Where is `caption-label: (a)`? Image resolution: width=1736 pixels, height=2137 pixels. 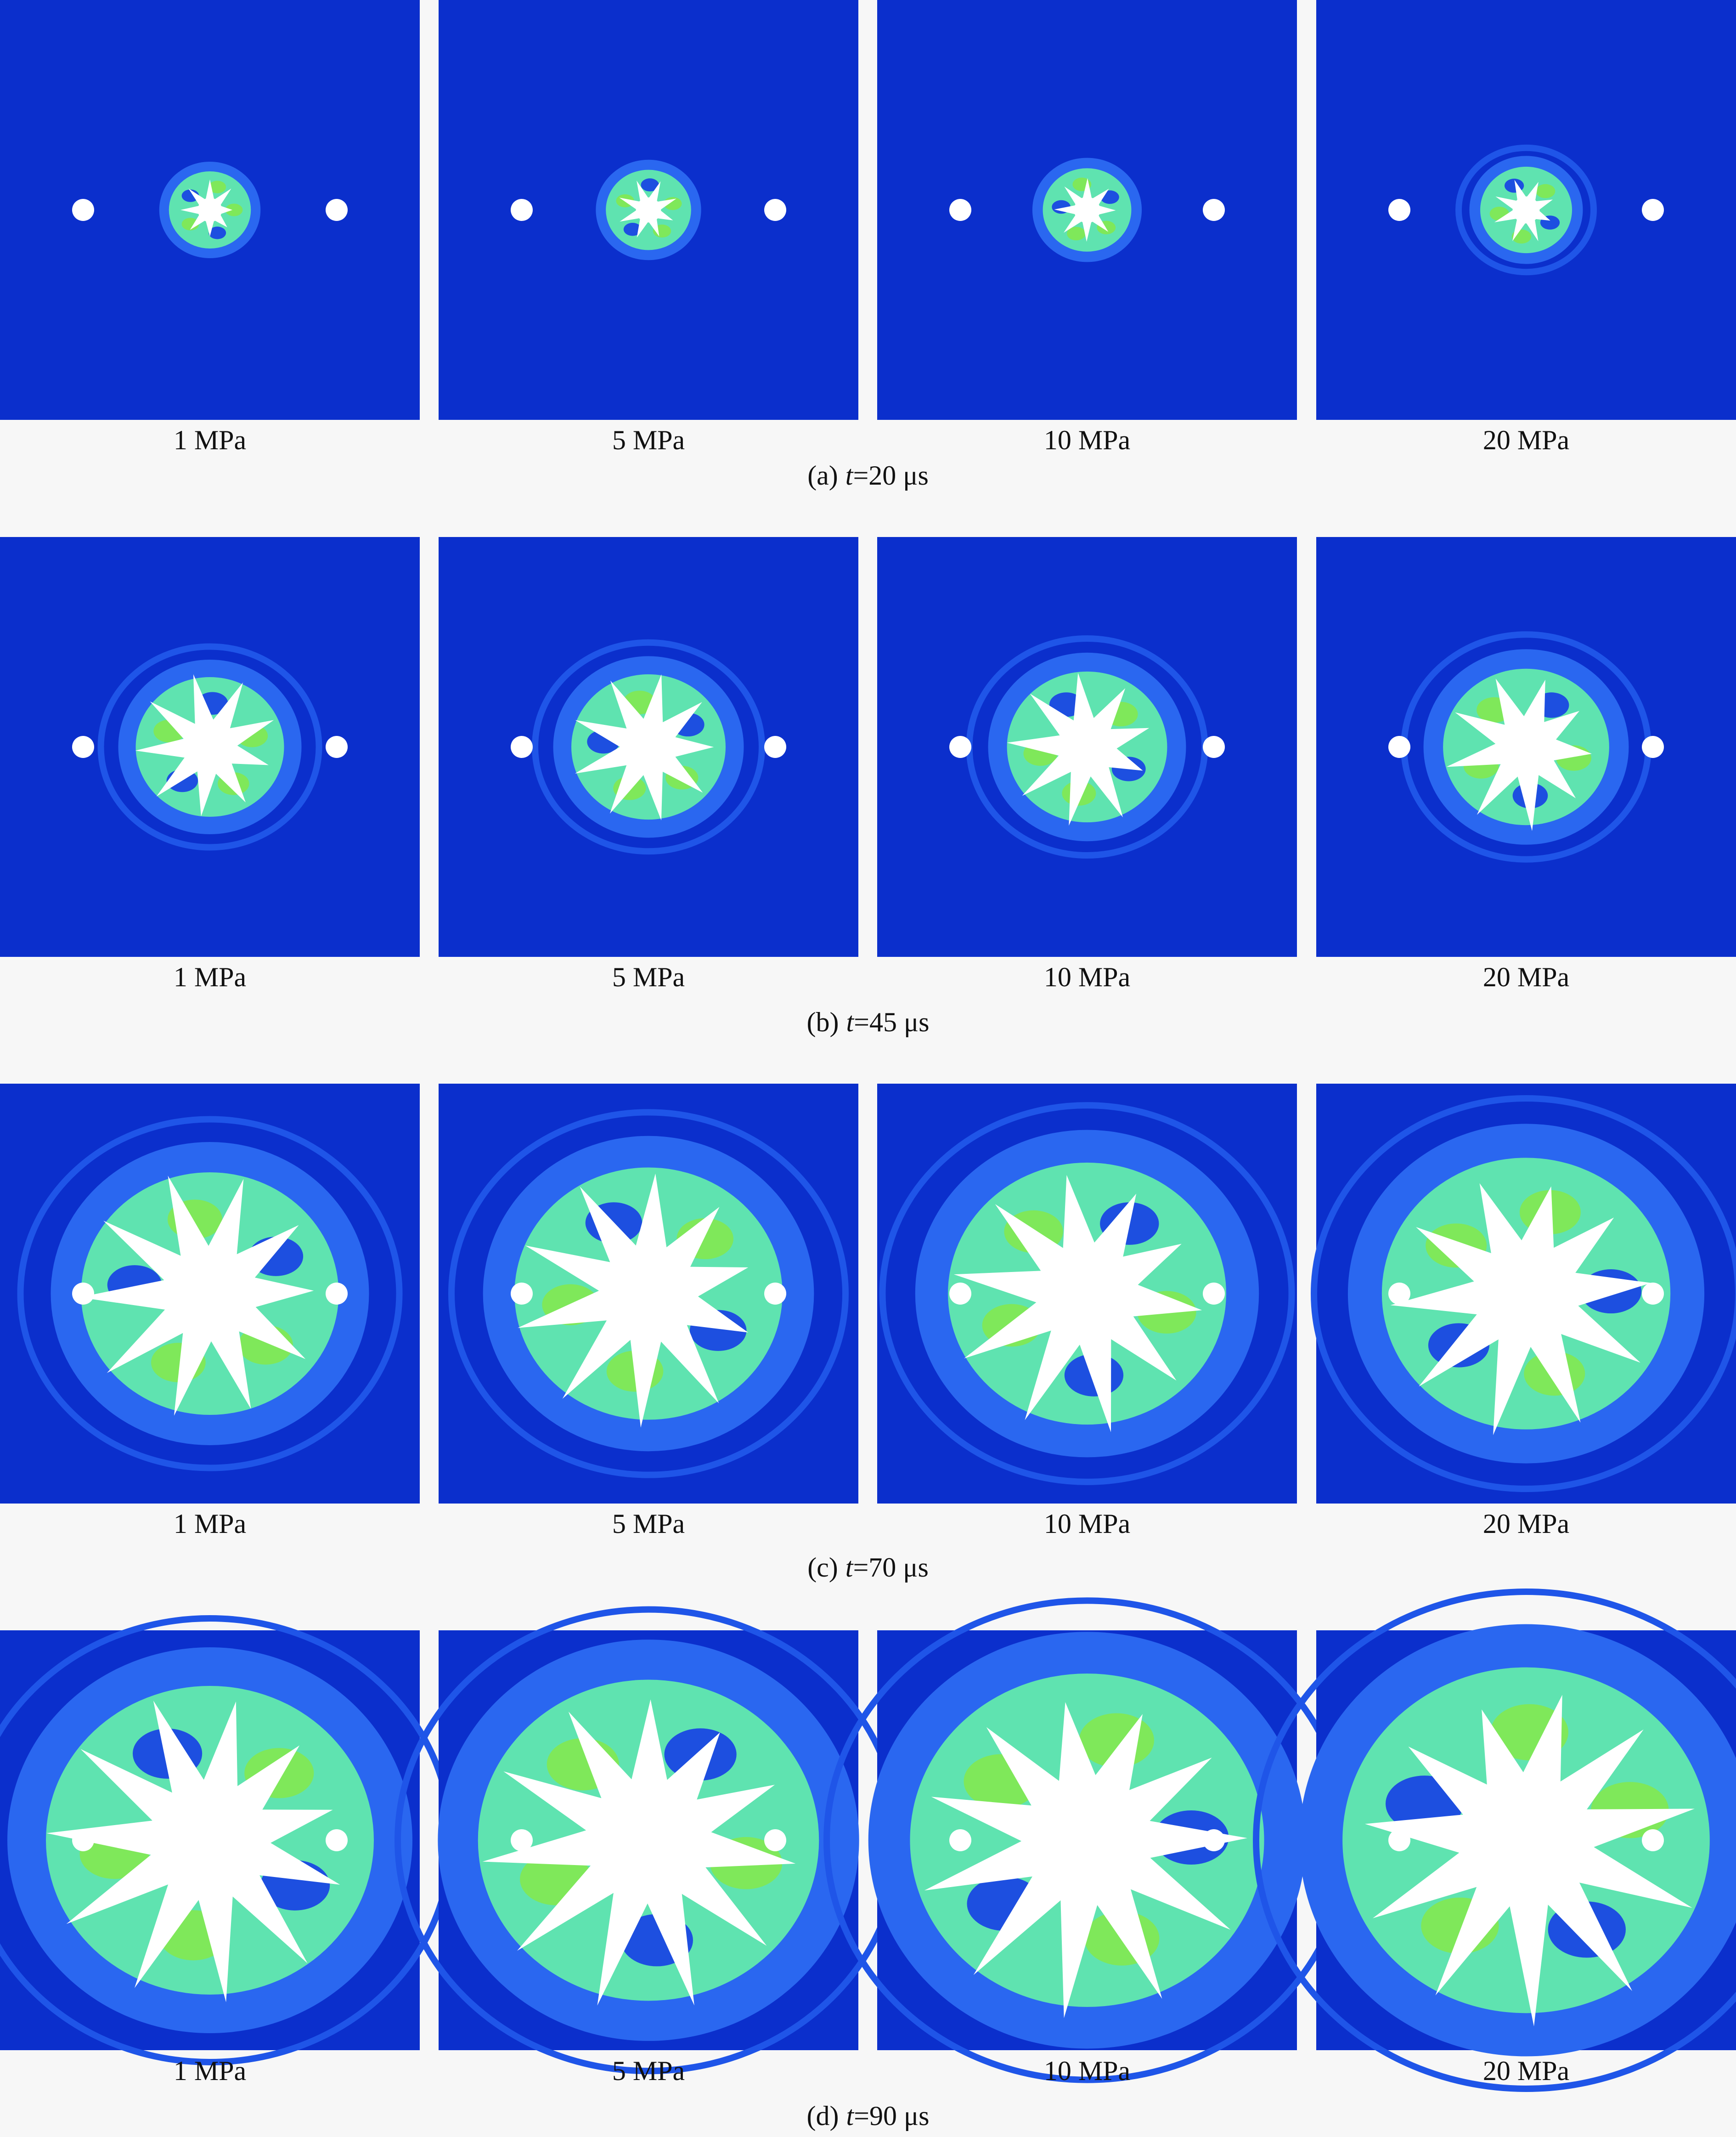
caption-label: (a) is located at coordinates (822, 475).